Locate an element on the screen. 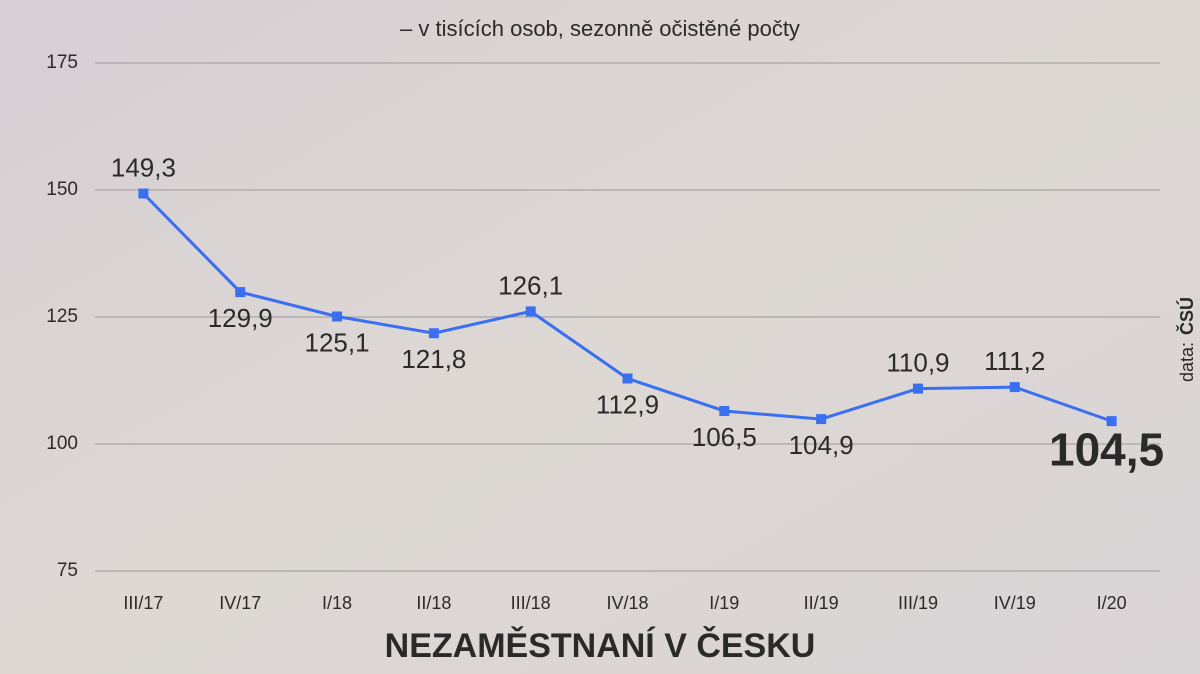 This screenshot has height=674, width=1200. x-tick-label: IV/17 is located at coordinates (240, 603).